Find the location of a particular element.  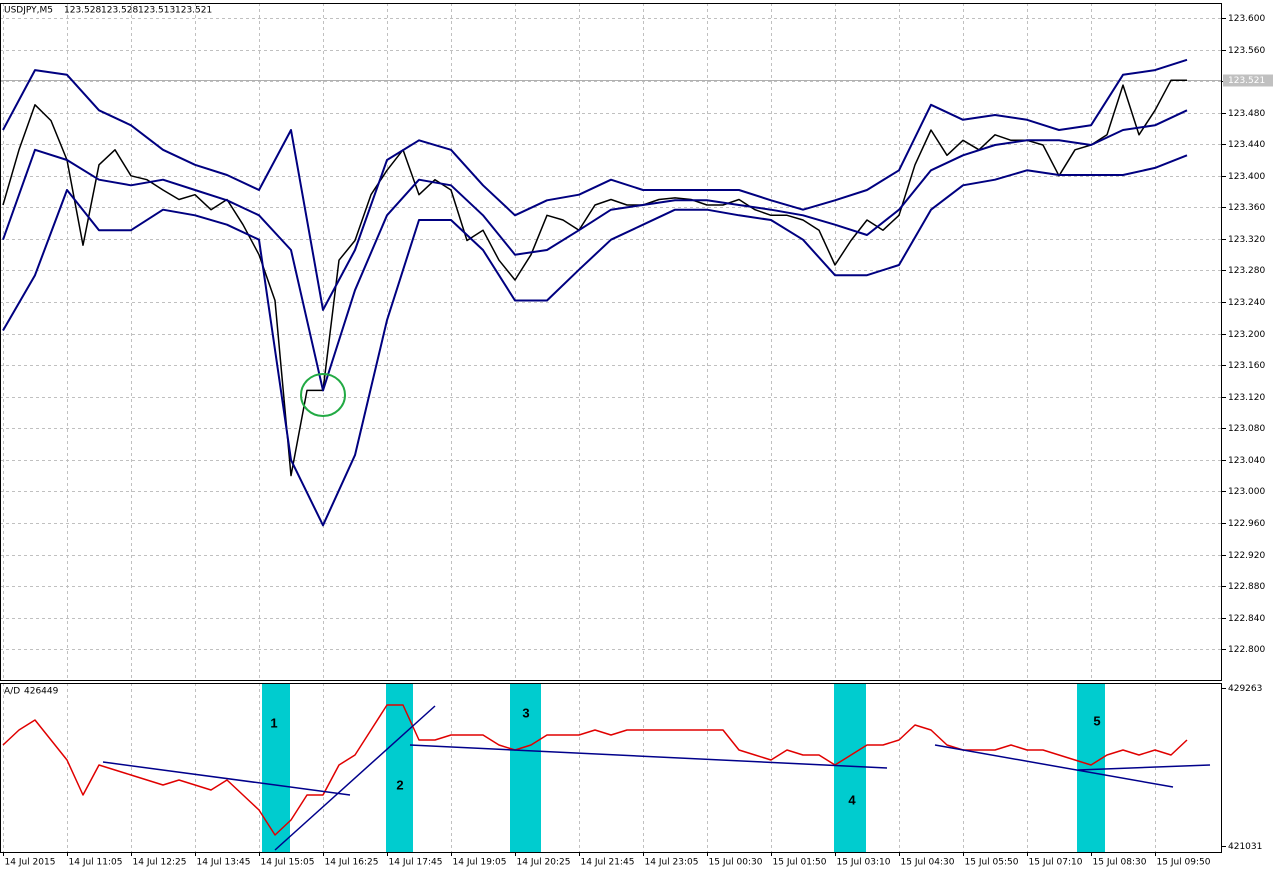

x-tick-label: 15 Jul 05:50 is located at coordinates (992, 863).